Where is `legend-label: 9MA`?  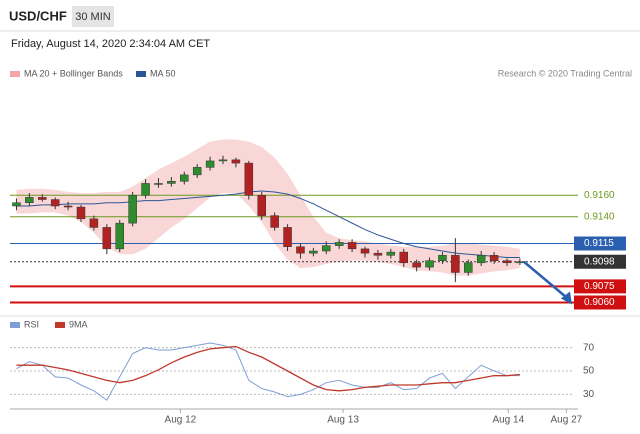
legend-label: 9MA is located at coordinates (78, 324).